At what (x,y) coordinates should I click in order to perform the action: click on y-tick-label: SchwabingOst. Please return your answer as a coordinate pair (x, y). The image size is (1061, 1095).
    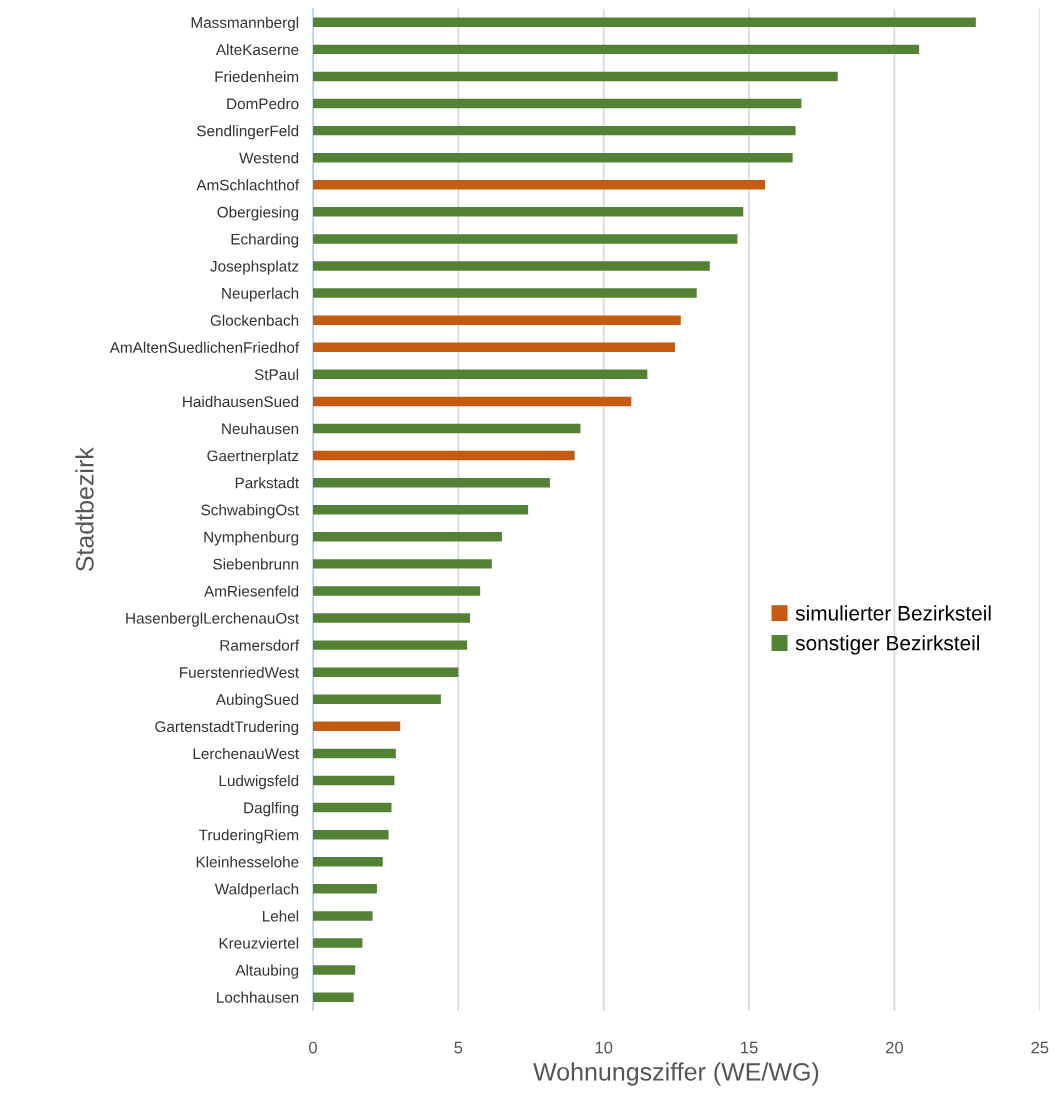
    Looking at the image, I should click on (250, 511).